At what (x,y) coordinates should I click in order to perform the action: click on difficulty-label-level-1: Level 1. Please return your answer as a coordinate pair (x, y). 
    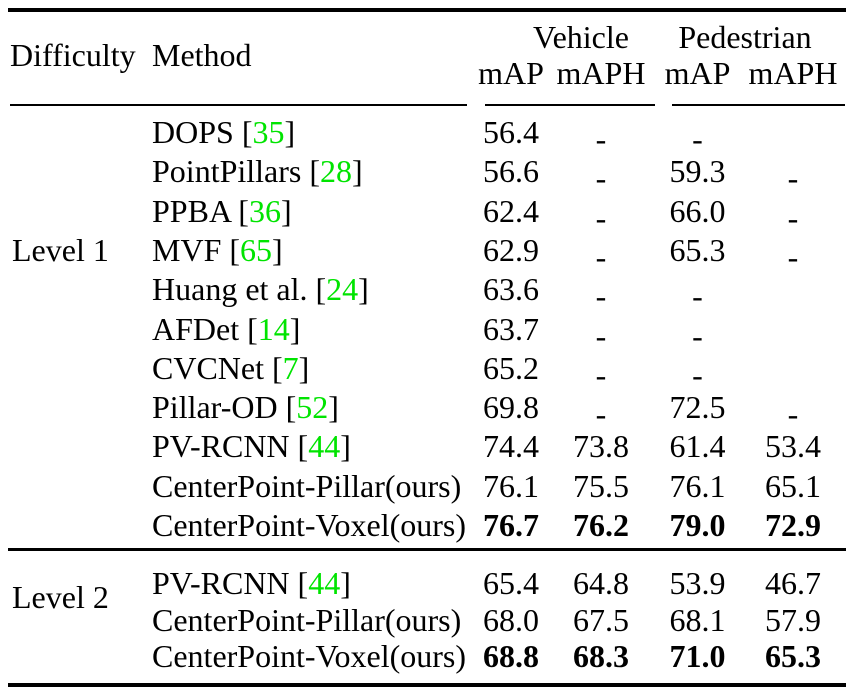
    Looking at the image, I should click on (60, 250).